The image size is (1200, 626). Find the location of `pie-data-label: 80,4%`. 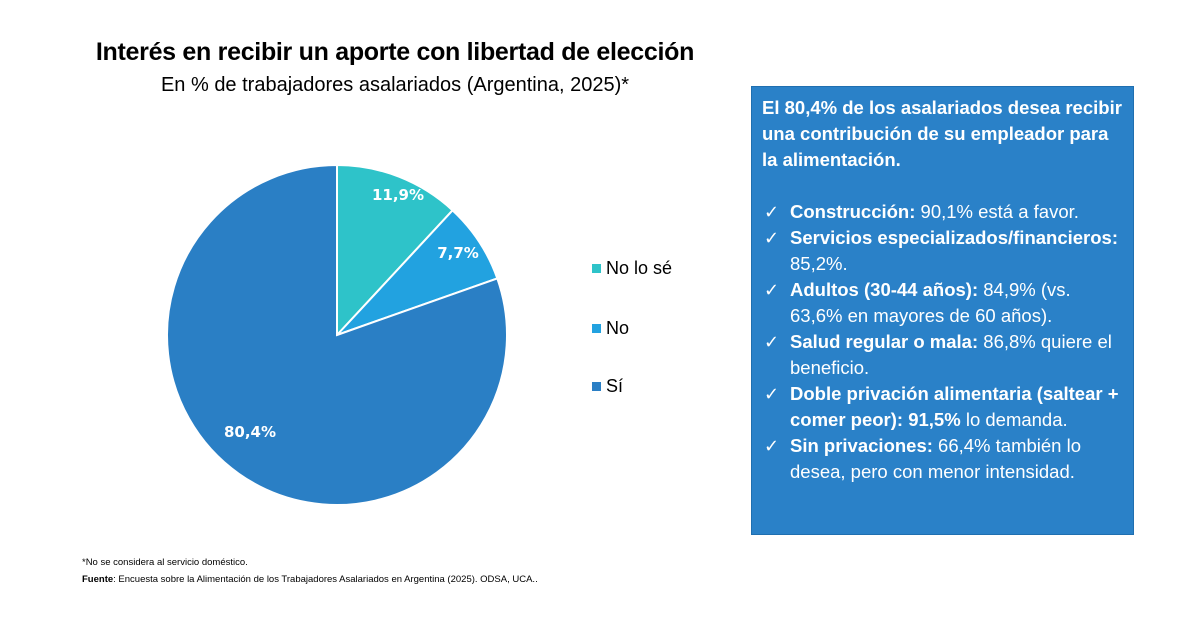

pie-data-label: 80,4% is located at coordinates (250, 432).